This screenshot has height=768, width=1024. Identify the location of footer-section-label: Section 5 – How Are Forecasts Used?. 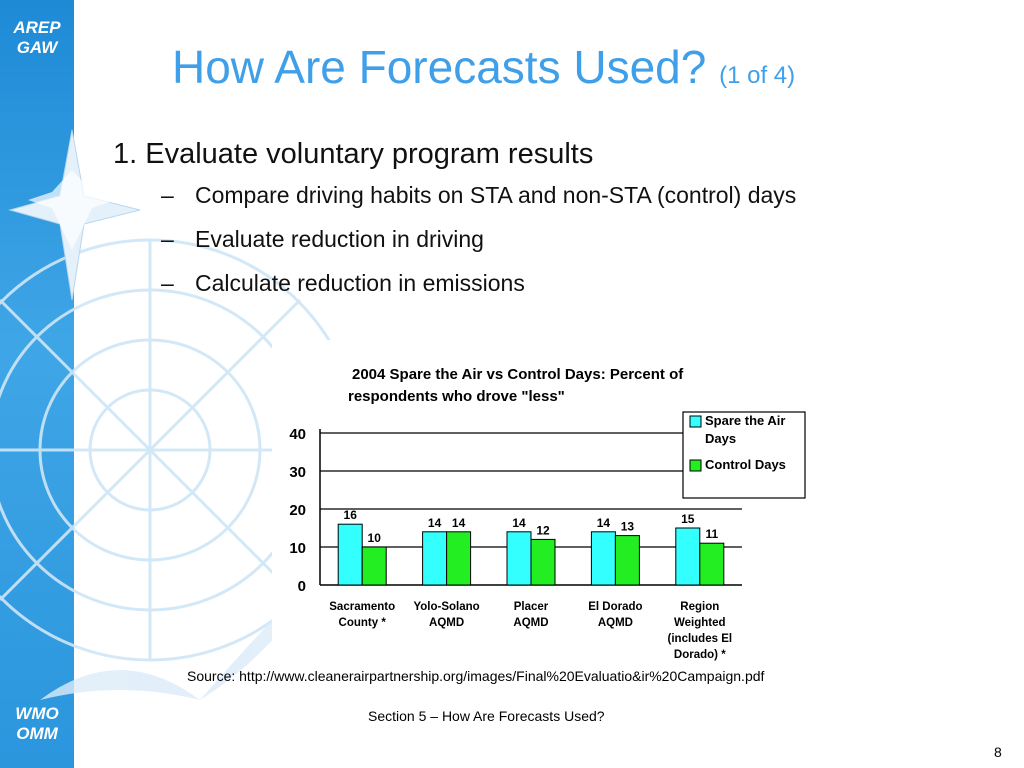
(486, 716).